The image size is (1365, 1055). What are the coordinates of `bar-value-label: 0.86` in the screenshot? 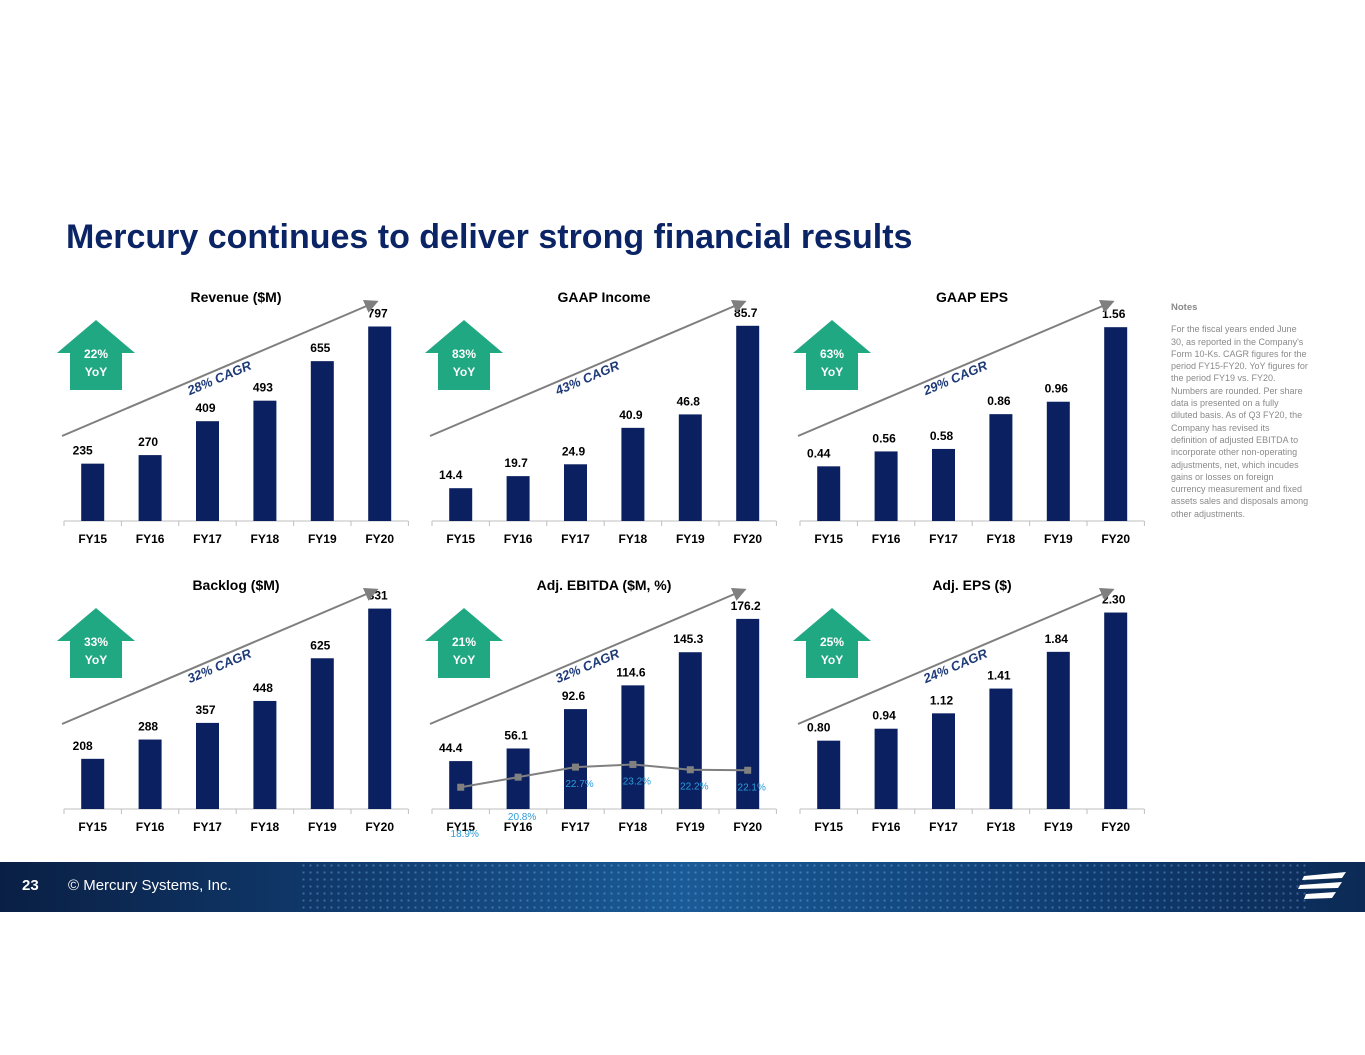 It's located at (999, 401).